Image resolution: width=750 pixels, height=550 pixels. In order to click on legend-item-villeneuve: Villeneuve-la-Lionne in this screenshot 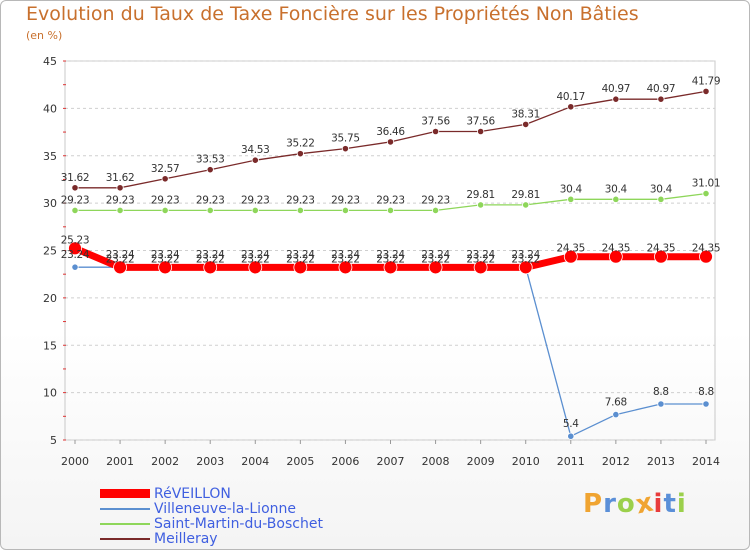, I will do `click(211, 509)`.